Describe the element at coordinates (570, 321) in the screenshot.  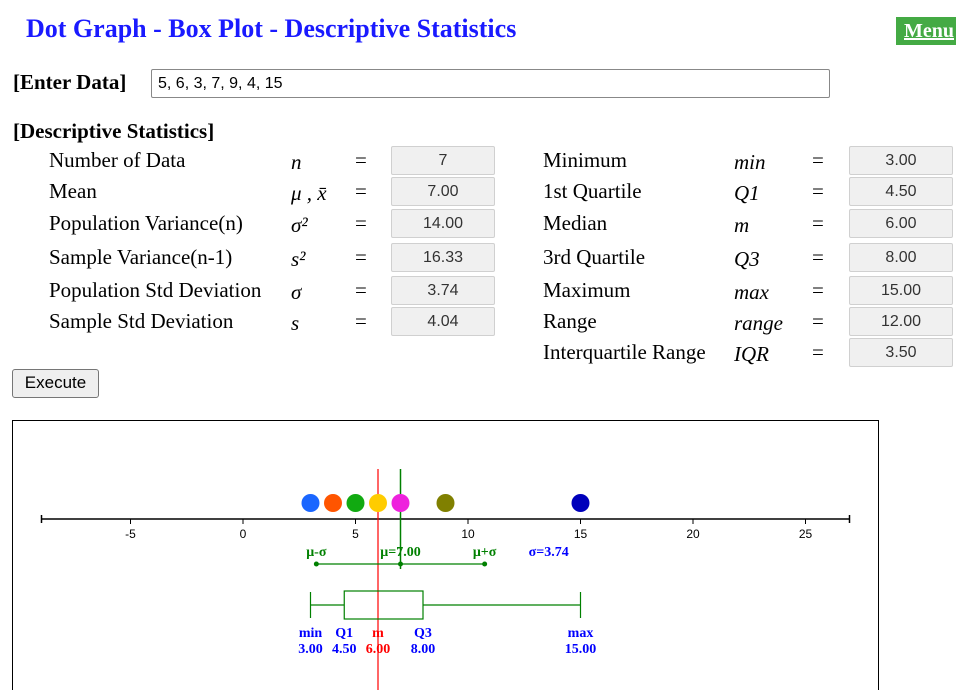
I see `stat-label: Range` at that location.